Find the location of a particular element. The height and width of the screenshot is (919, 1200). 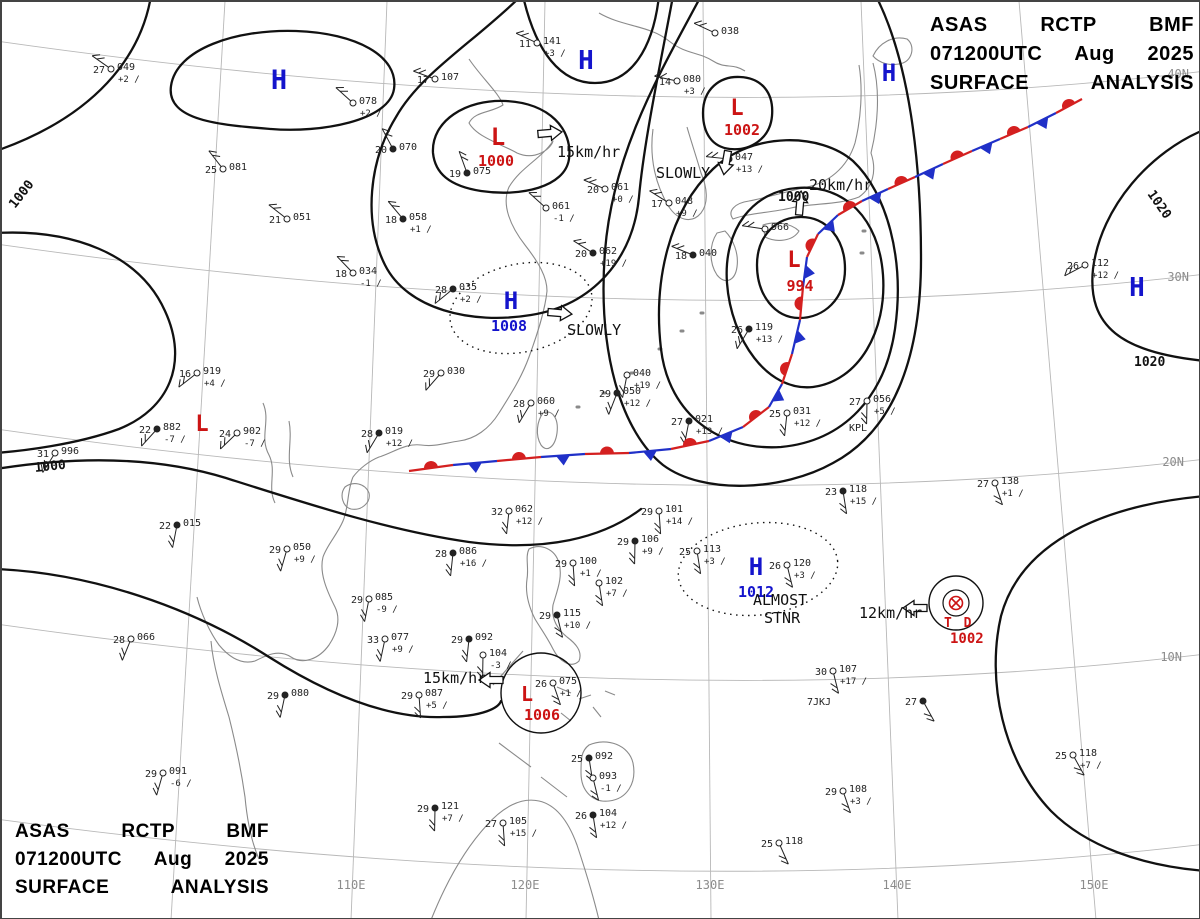

station-pressure: 966 is located at coordinates (780, 227).